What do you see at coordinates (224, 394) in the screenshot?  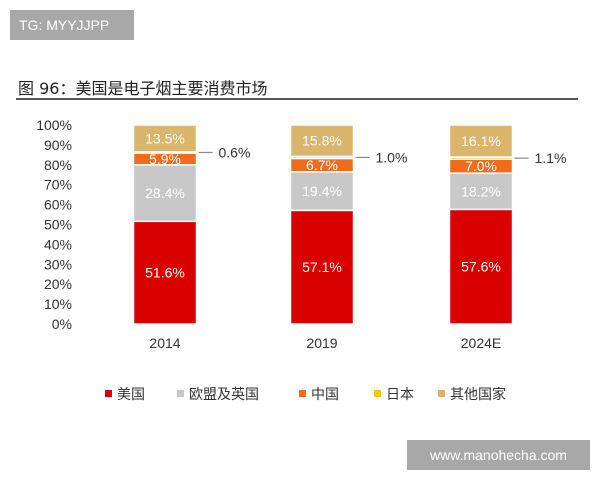 I see `legend-label: 欧盟及英国` at bounding box center [224, 394].